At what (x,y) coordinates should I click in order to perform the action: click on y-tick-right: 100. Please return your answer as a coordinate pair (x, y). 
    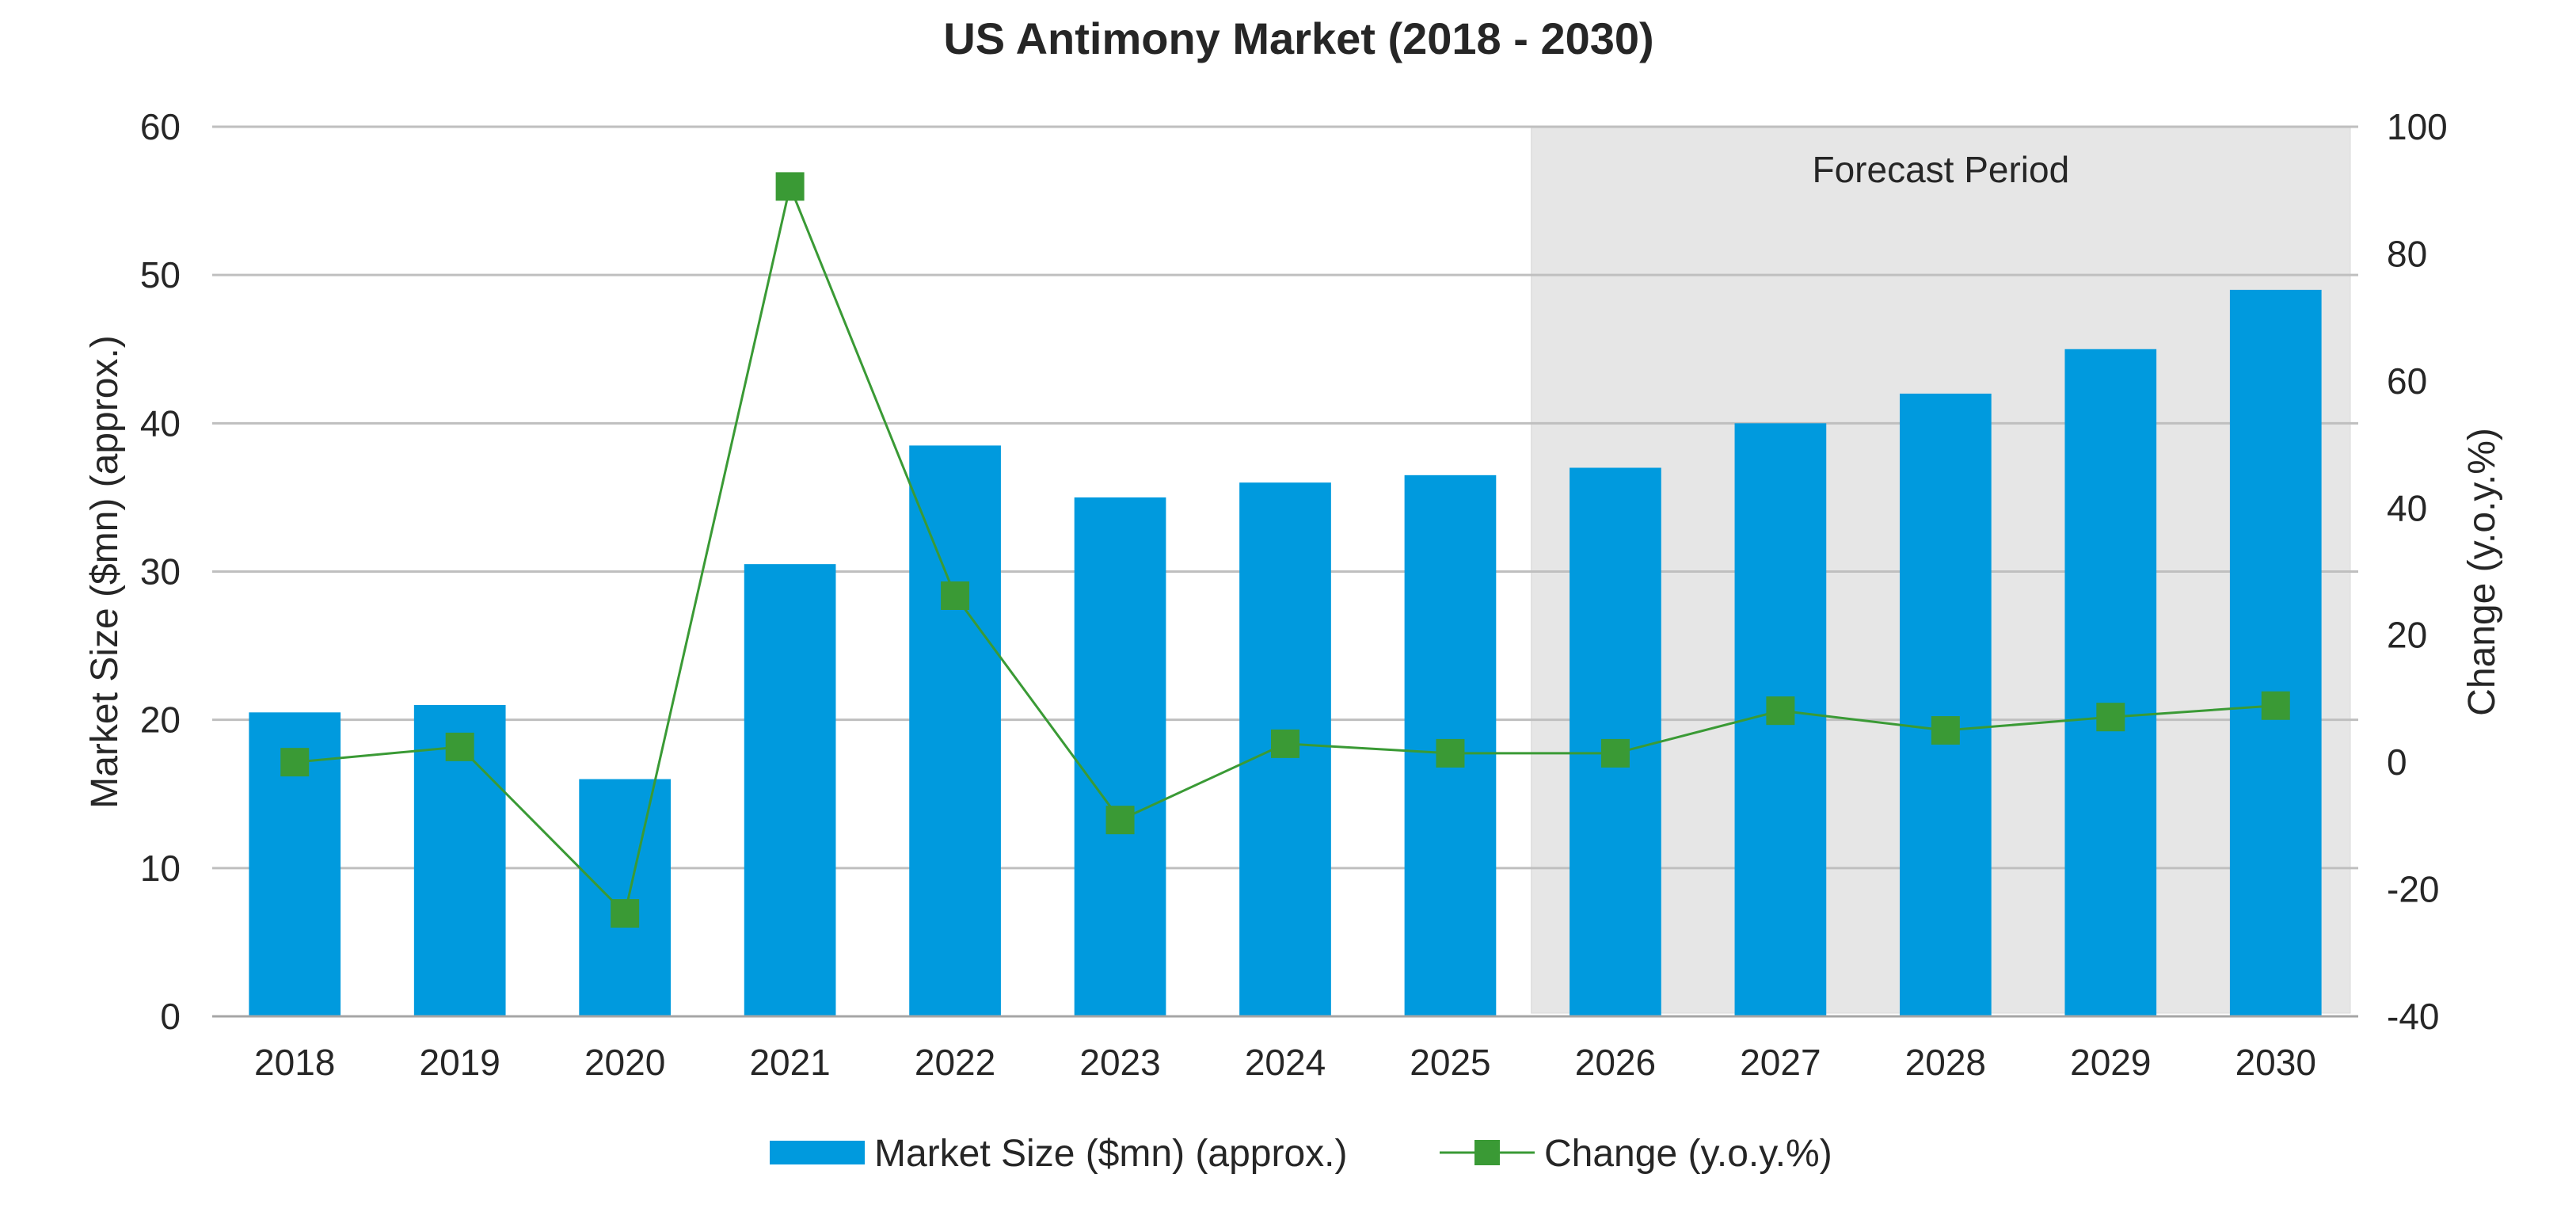
    Looking at the image, I should click on (2417, 126).